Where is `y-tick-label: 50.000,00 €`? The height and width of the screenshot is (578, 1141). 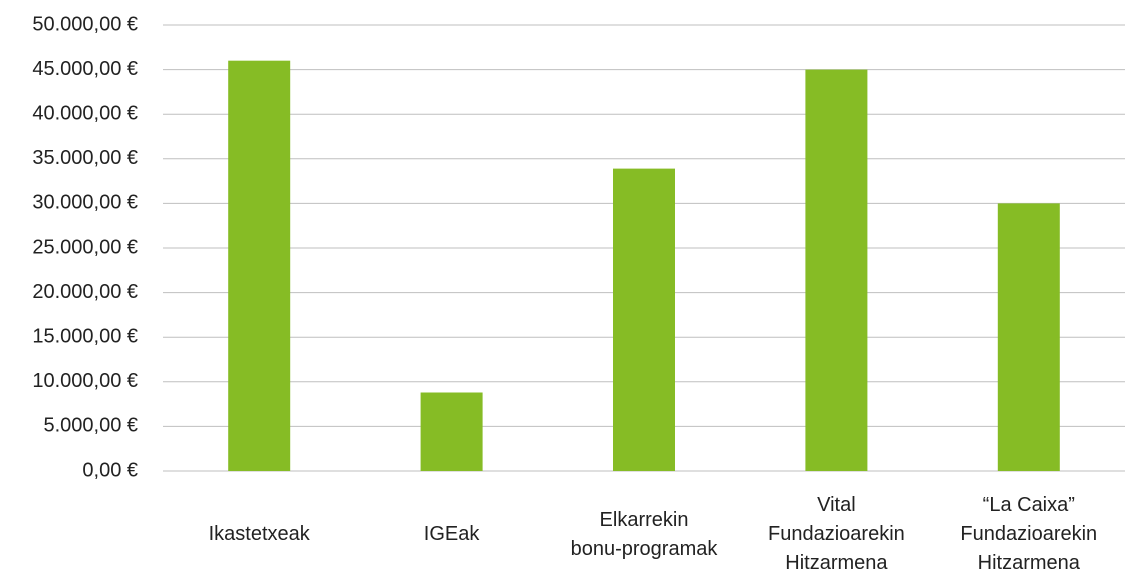 y-tick-label: 50.000,00 € is located at coordinates (85, 24).